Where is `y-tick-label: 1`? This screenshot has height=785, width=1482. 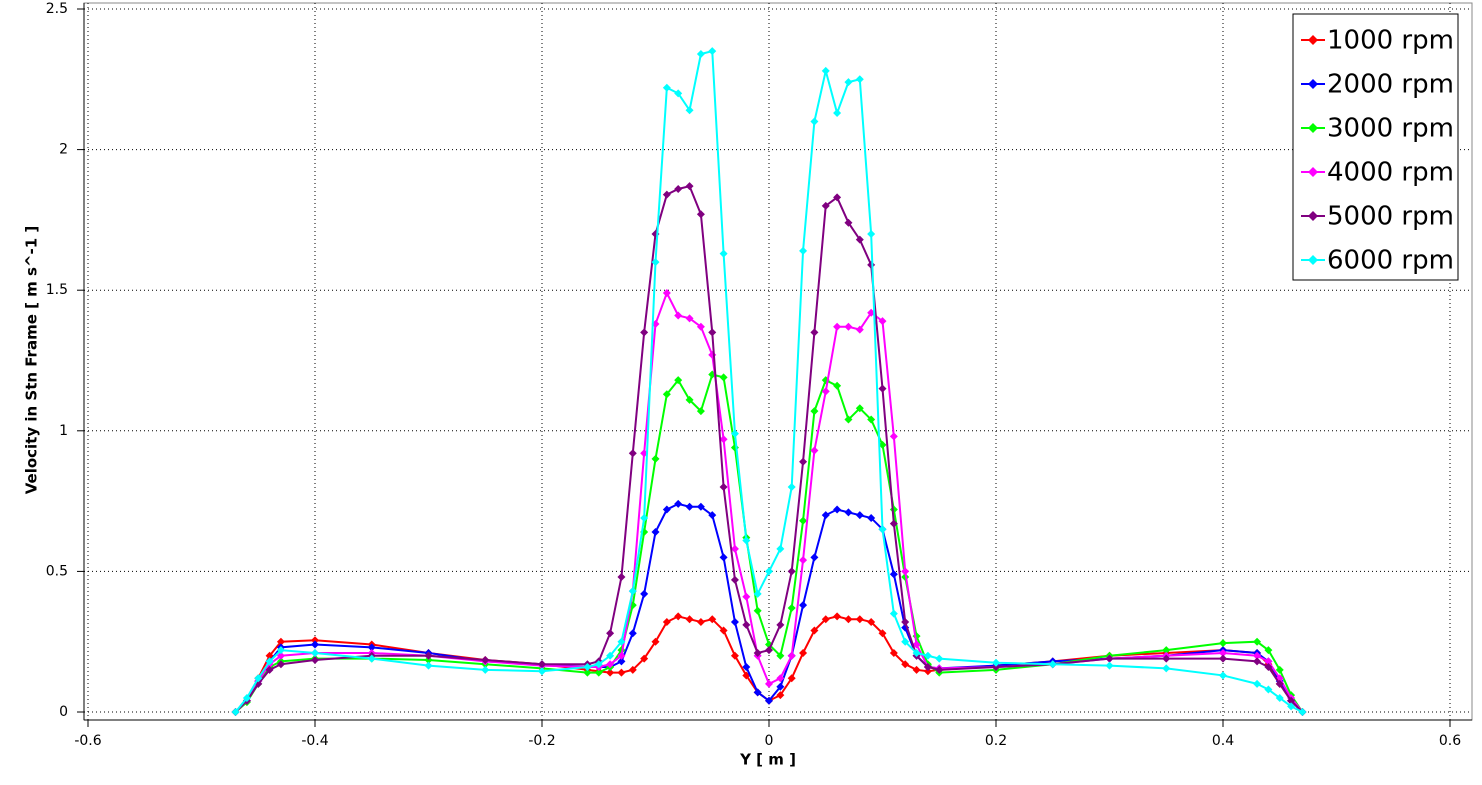
y-tick-label: 1 is located at coordinates (63, 431).